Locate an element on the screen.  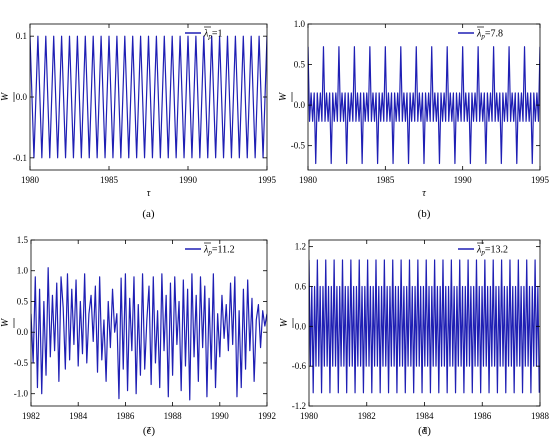
panel-caption: (b) is located at coordinates (424, 214).